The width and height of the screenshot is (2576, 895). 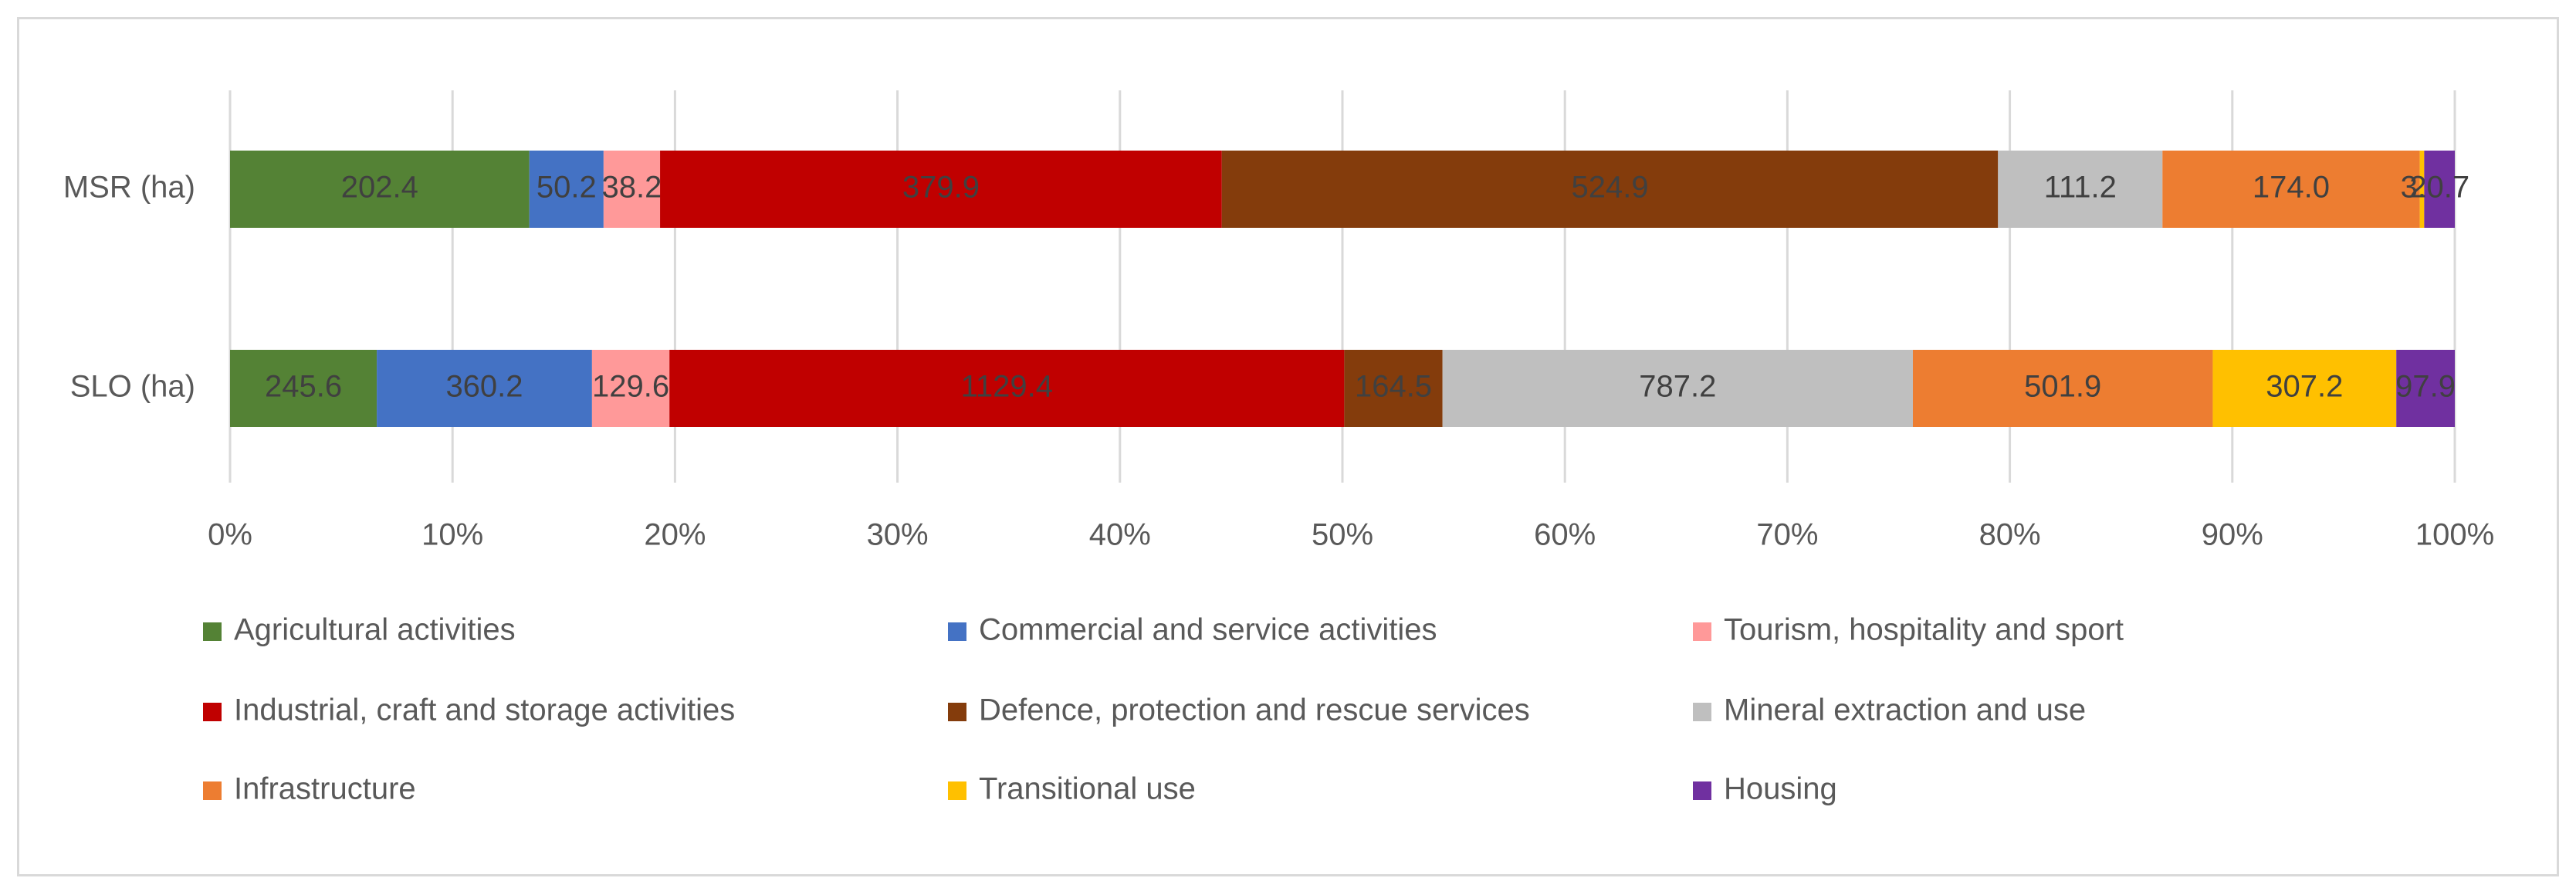 I want to click on data-label: 20.7, so click(x=2439, y=188).